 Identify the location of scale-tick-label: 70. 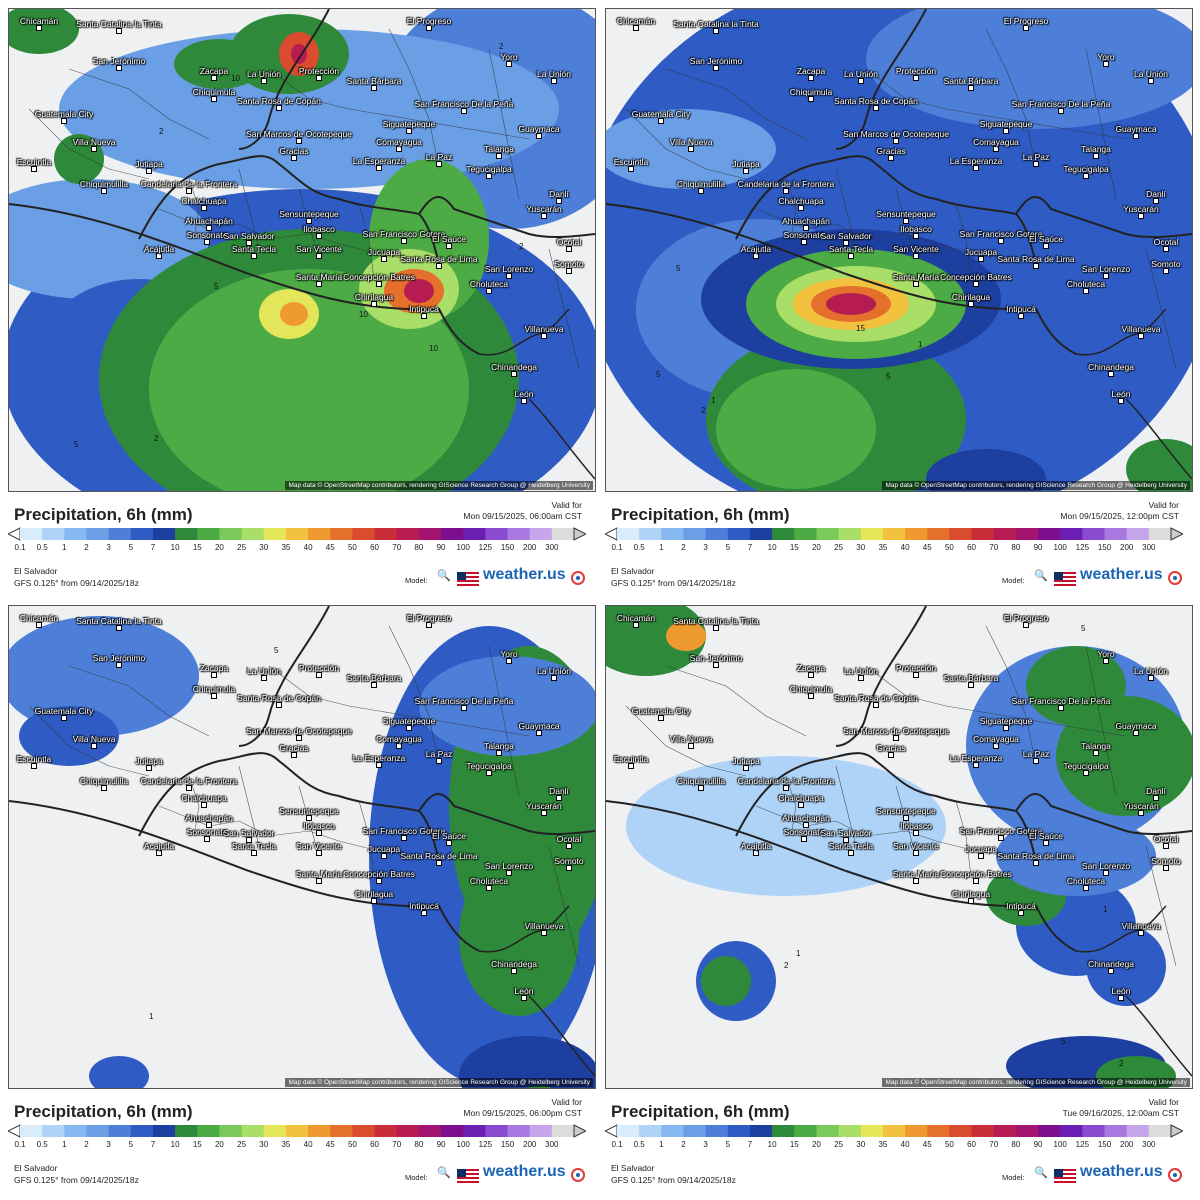
(994, 547).